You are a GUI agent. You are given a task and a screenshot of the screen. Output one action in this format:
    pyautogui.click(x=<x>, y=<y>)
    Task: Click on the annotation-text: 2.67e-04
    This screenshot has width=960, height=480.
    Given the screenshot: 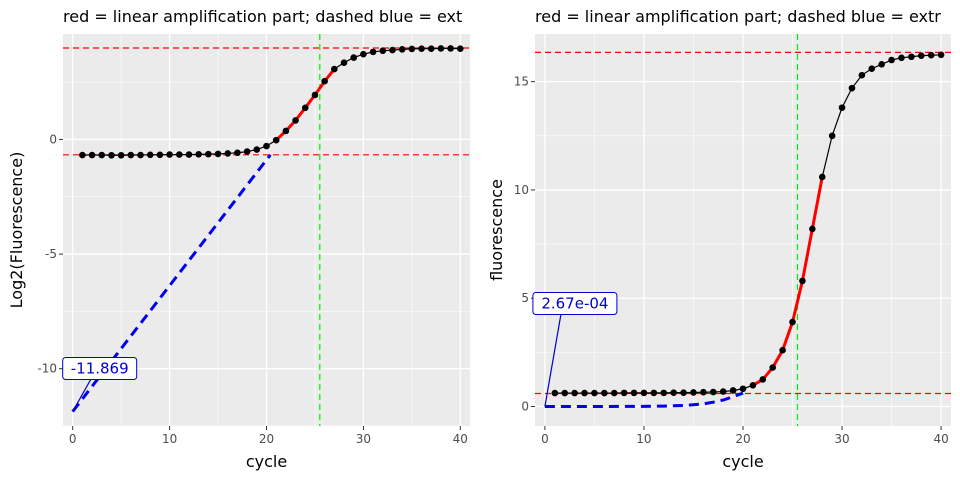 What is the action you would take?
    pyautogui.click(x=574, y=304)
    